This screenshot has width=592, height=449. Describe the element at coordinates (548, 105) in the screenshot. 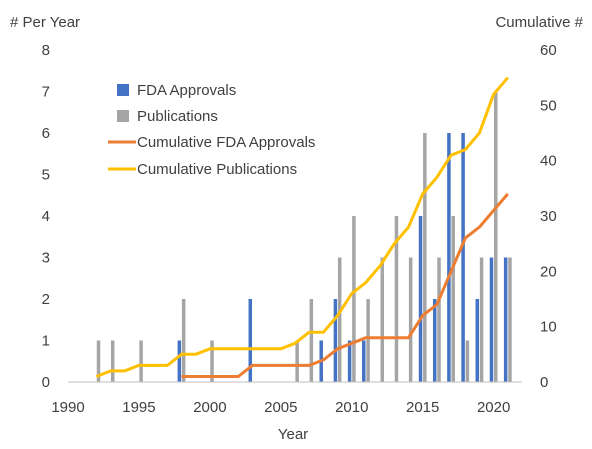

I see `y-right-tick-label: 50` at that location.